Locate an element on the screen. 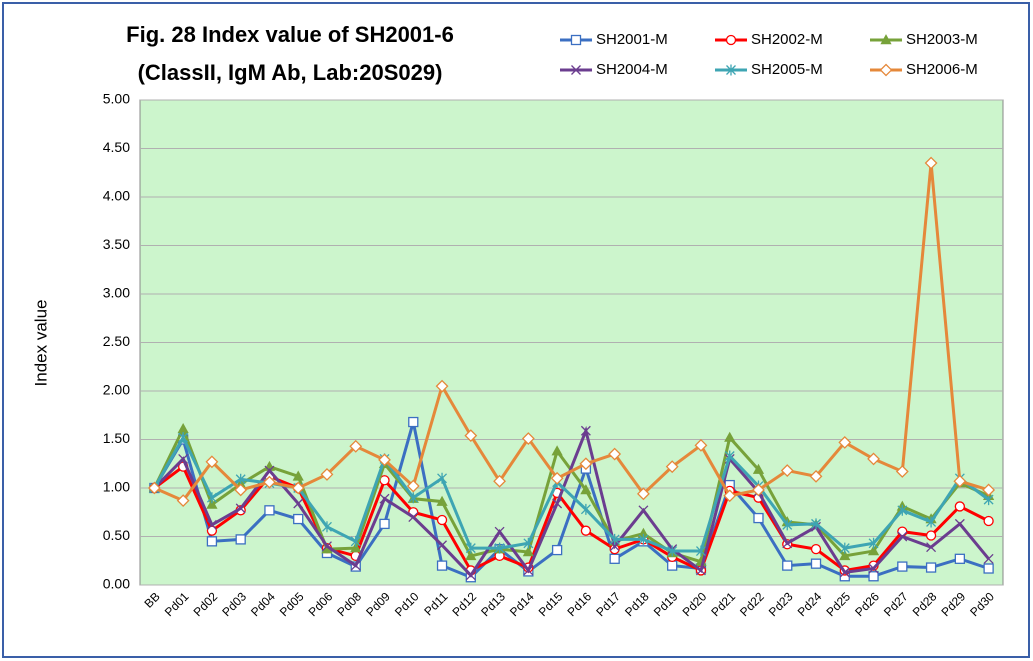 The height and width of the screenshot is (661, 1033). y-axis-label: Index value is located at coordinates (40, 343).